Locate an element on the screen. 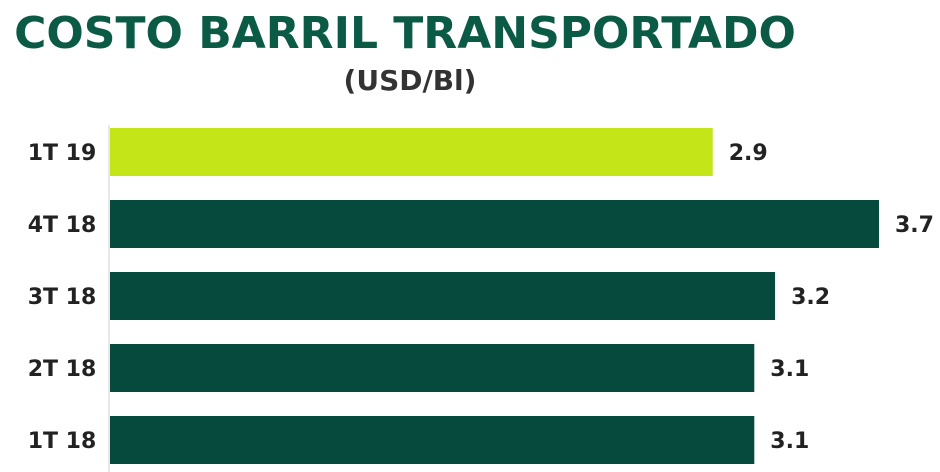 Image resolution: width=940 pixels, height=472 pixels. y-tick-label: 1T 19 is located at coordinates (62, 153).